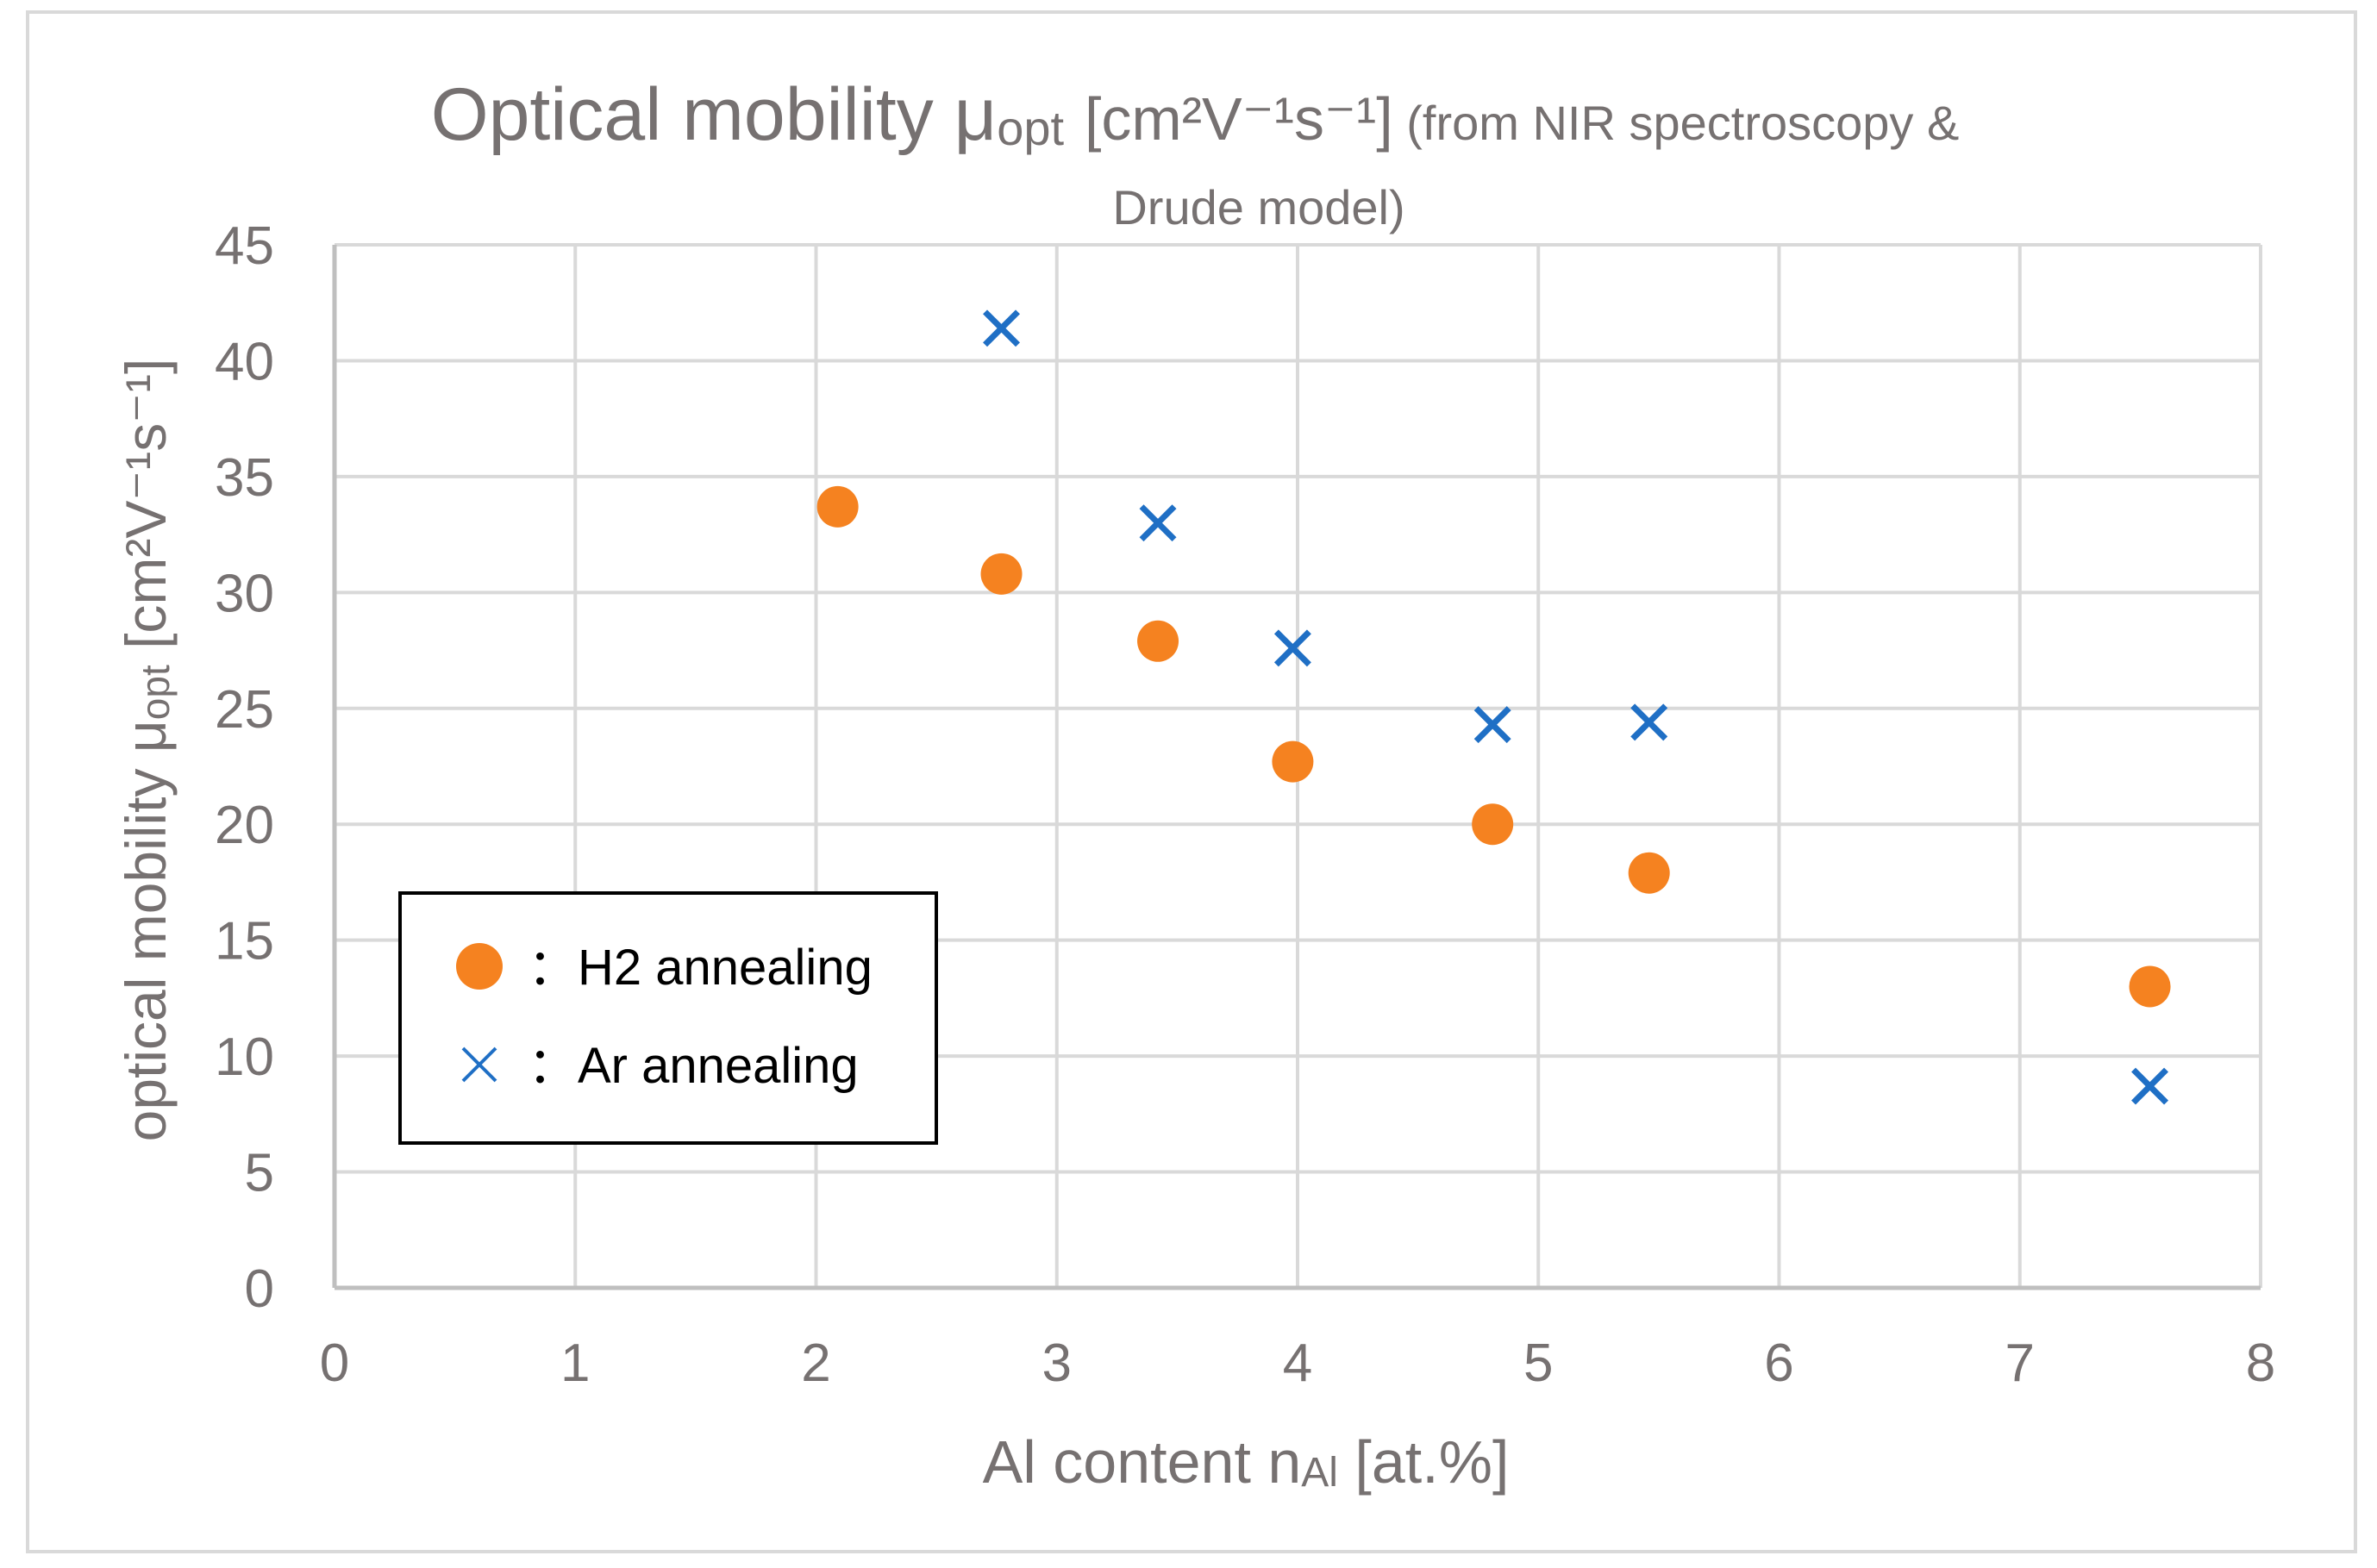 The image size is (2377, 1568). Describe the element at coordinates (1778, 1363) in the screenshot. I see `x-tick-label: 6` at that location.